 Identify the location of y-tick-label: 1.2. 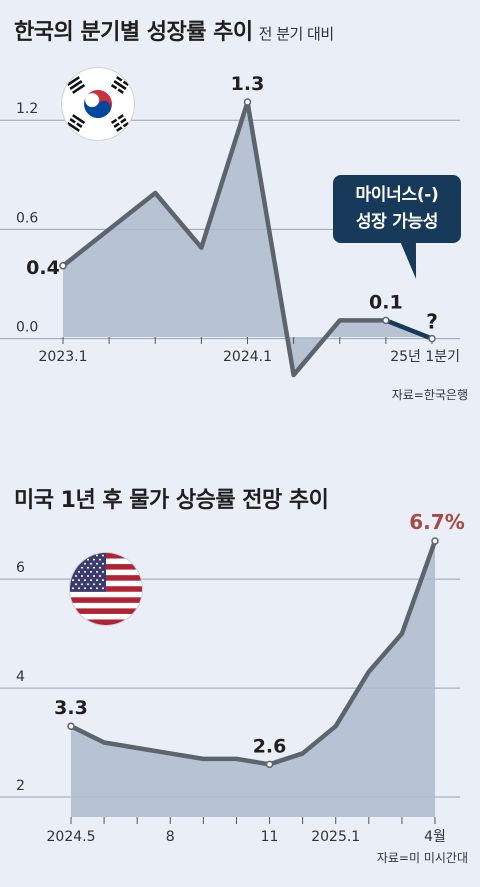
(27, 109).